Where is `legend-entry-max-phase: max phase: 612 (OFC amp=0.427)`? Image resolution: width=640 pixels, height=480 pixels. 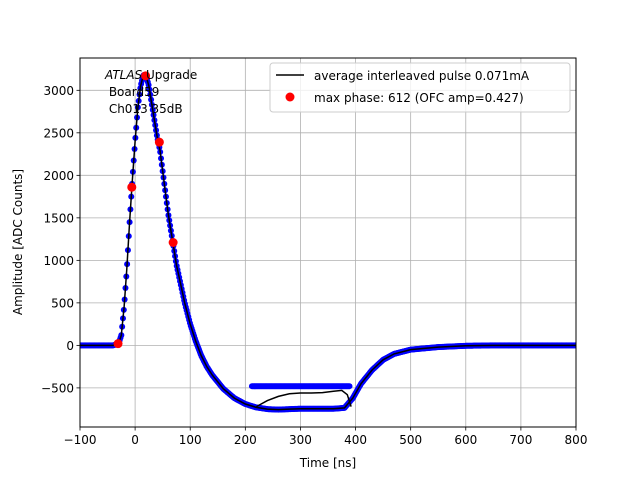
legend-entry-max-phase: max phase: 612 (OFC amp=0.427) is located at coordinates (419, 98).